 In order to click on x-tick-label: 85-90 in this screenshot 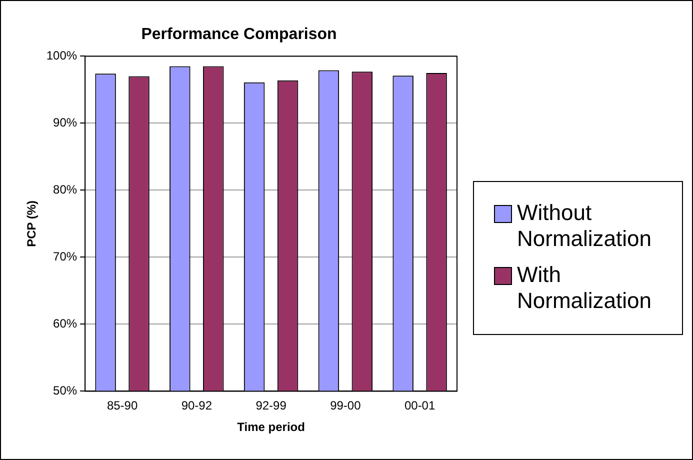, I will do `click(122, 405)`.